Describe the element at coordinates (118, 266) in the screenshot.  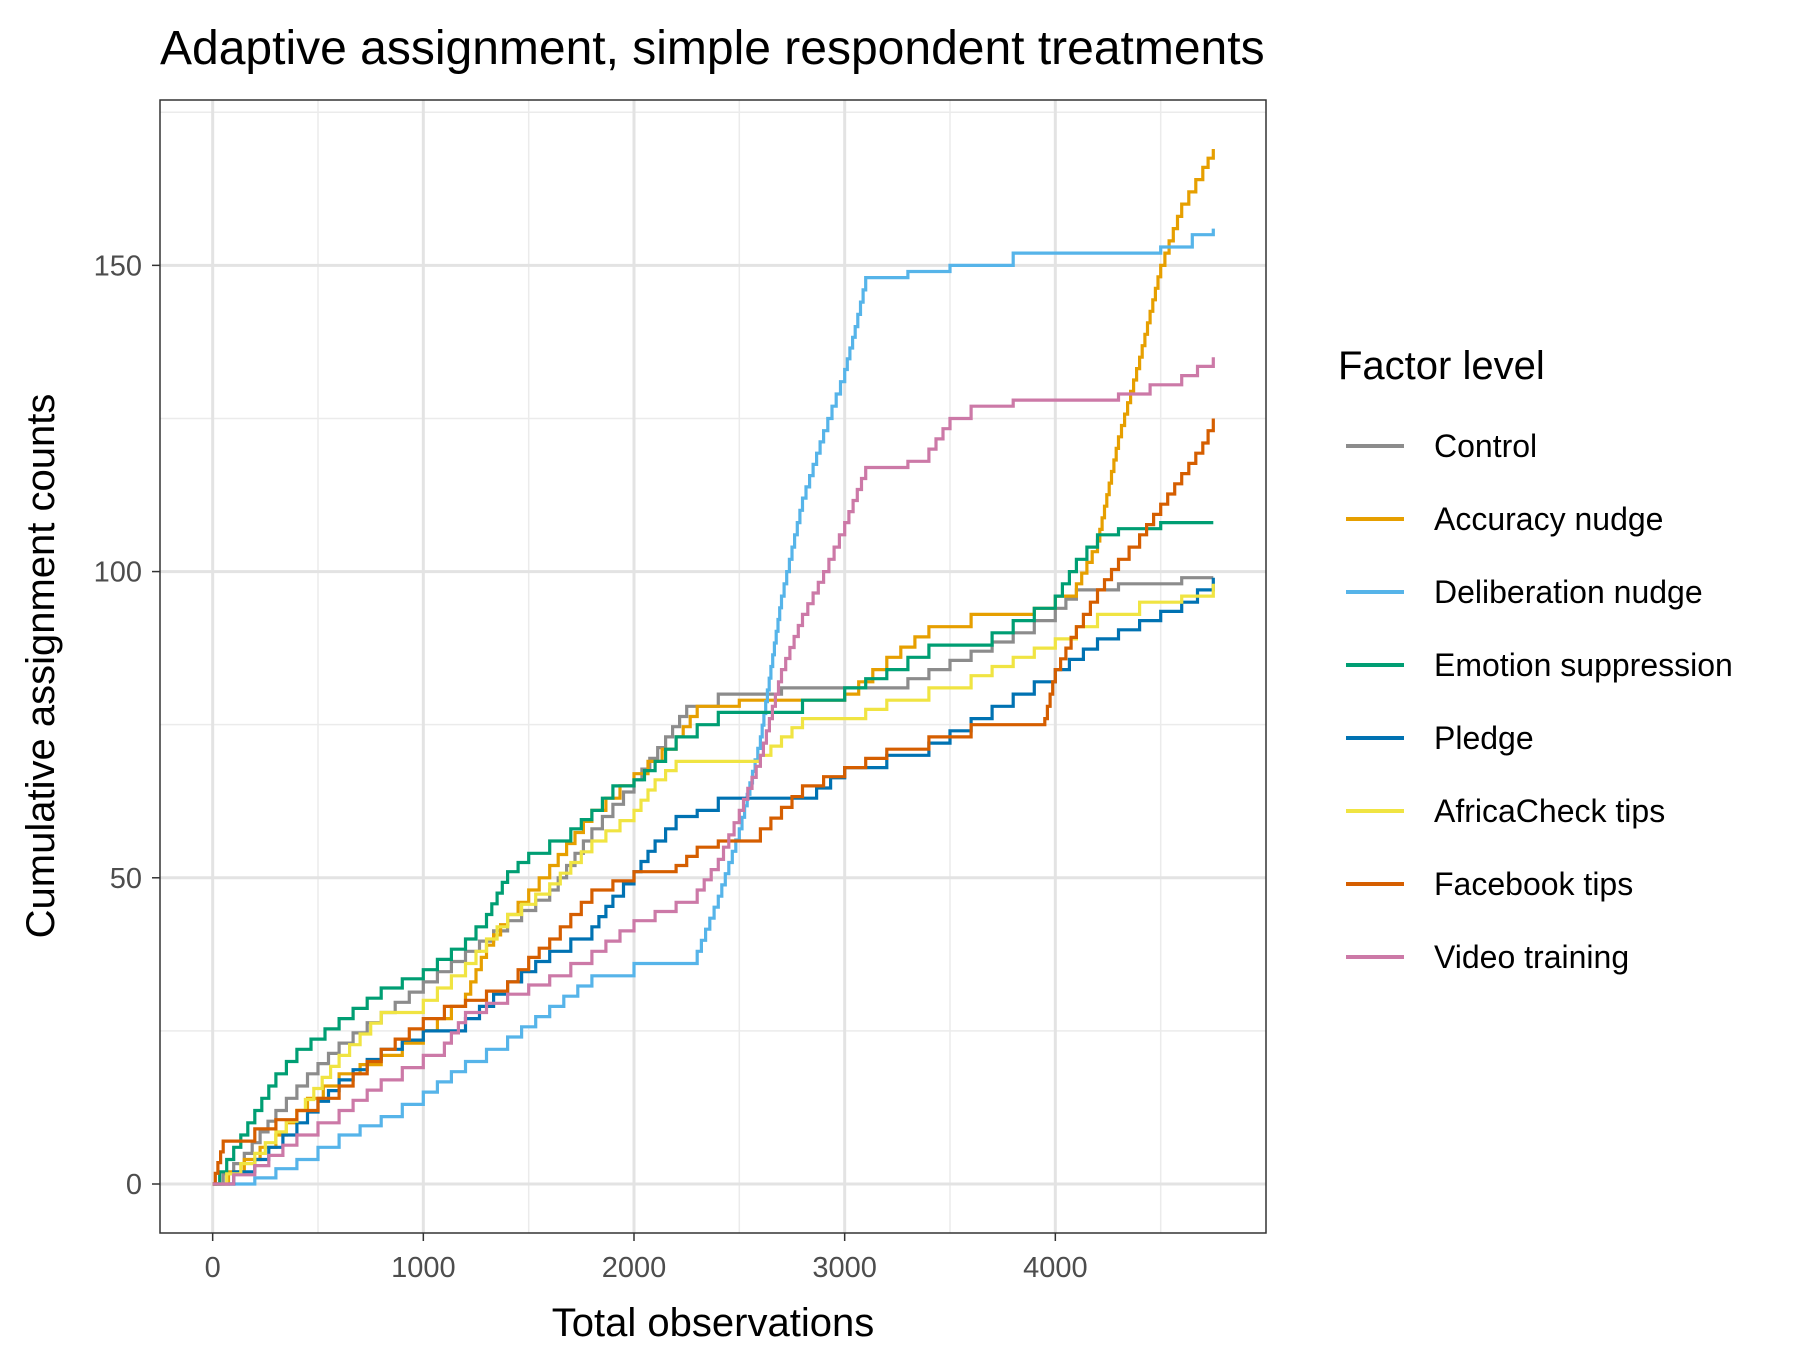
I see `y-tick-label-3: 150` at that location.